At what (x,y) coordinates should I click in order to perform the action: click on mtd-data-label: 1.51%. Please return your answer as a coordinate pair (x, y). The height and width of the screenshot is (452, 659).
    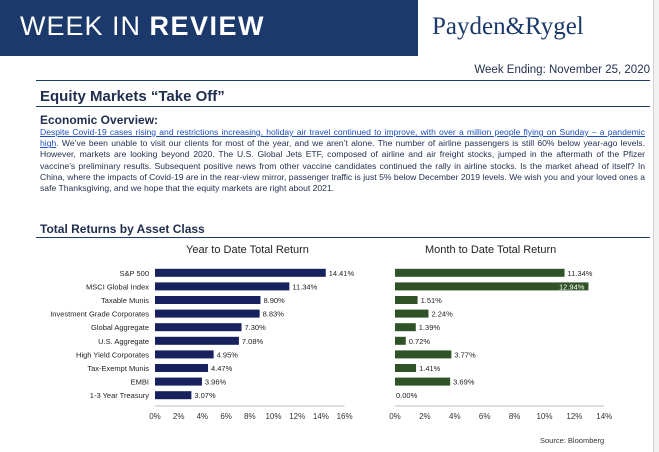
    Looking at the image, I should click on (432, 300).